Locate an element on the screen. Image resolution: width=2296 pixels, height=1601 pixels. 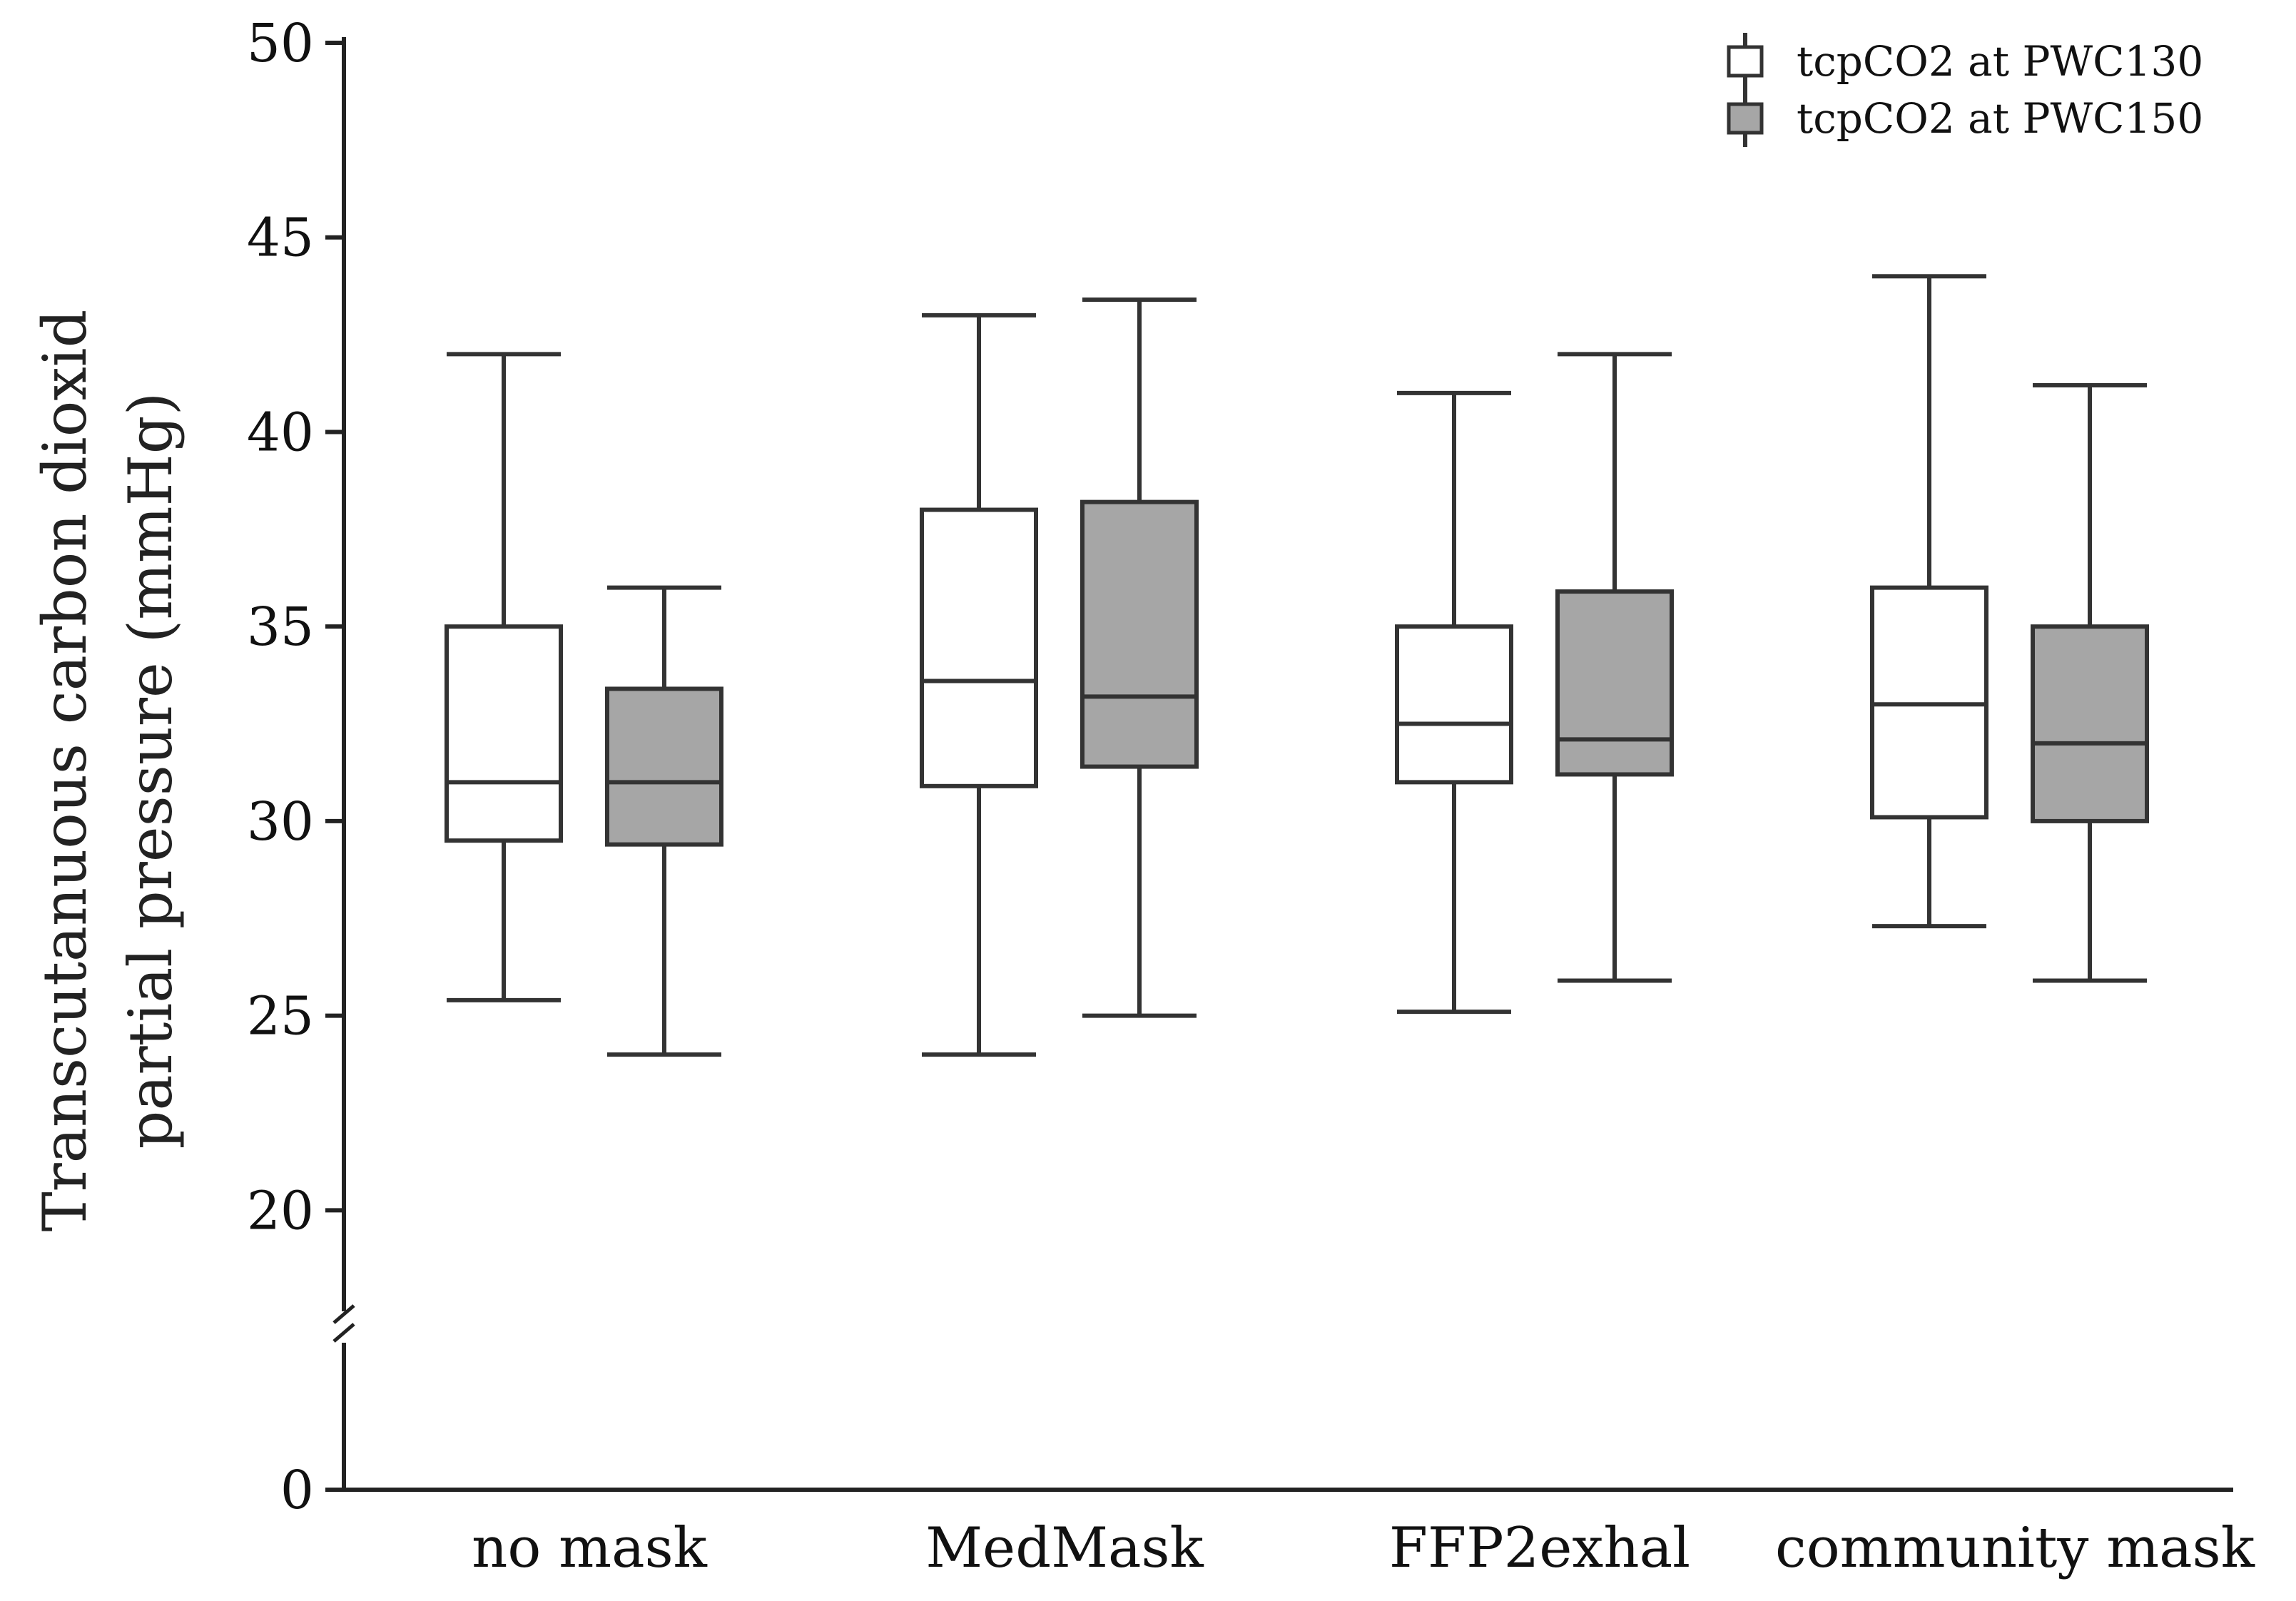
y-tick-label: 45 is located at coordinates (280, 239).